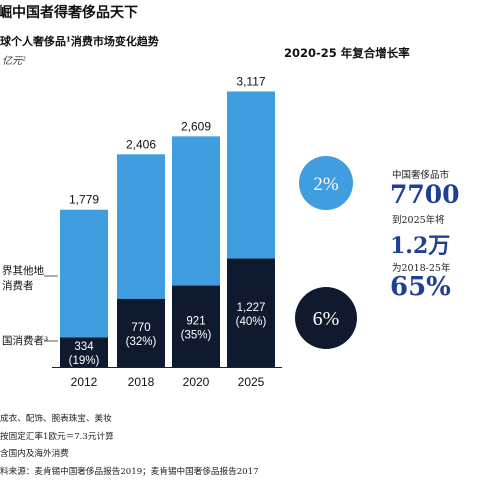 This screenshot has width=480, height=480. I want to click on bar-rest-2025, so click(251, 175).